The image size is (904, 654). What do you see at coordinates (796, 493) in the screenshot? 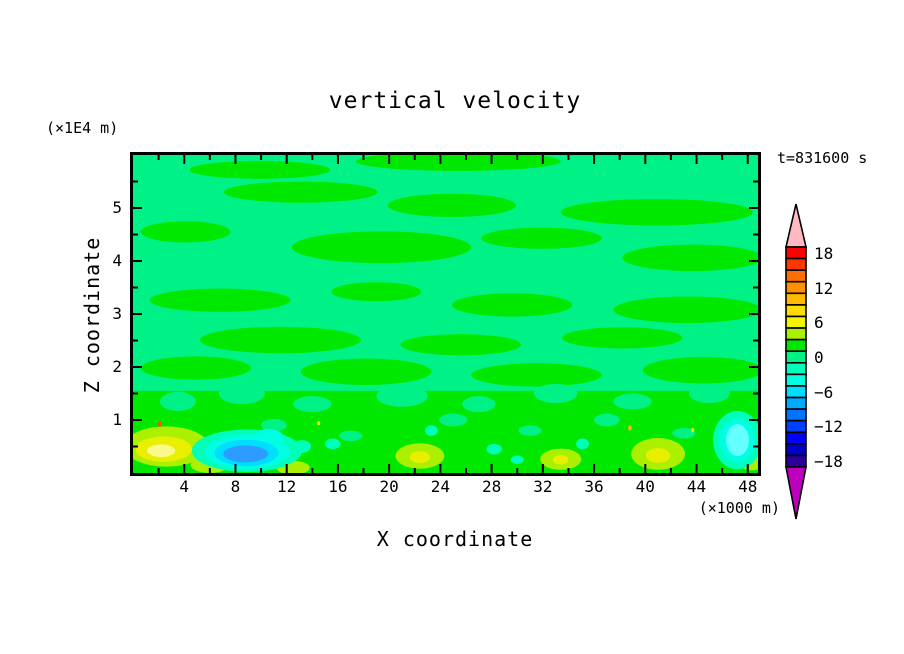
I see `colorbar-under-arrow` at bounding box center [796, 493].